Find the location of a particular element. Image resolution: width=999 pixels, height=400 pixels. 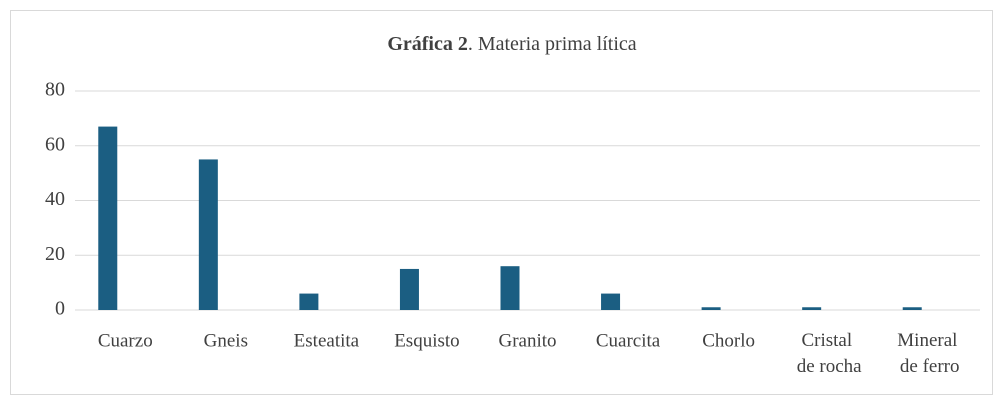

y-tick-label: 40 is located at coordinates (55, 199).